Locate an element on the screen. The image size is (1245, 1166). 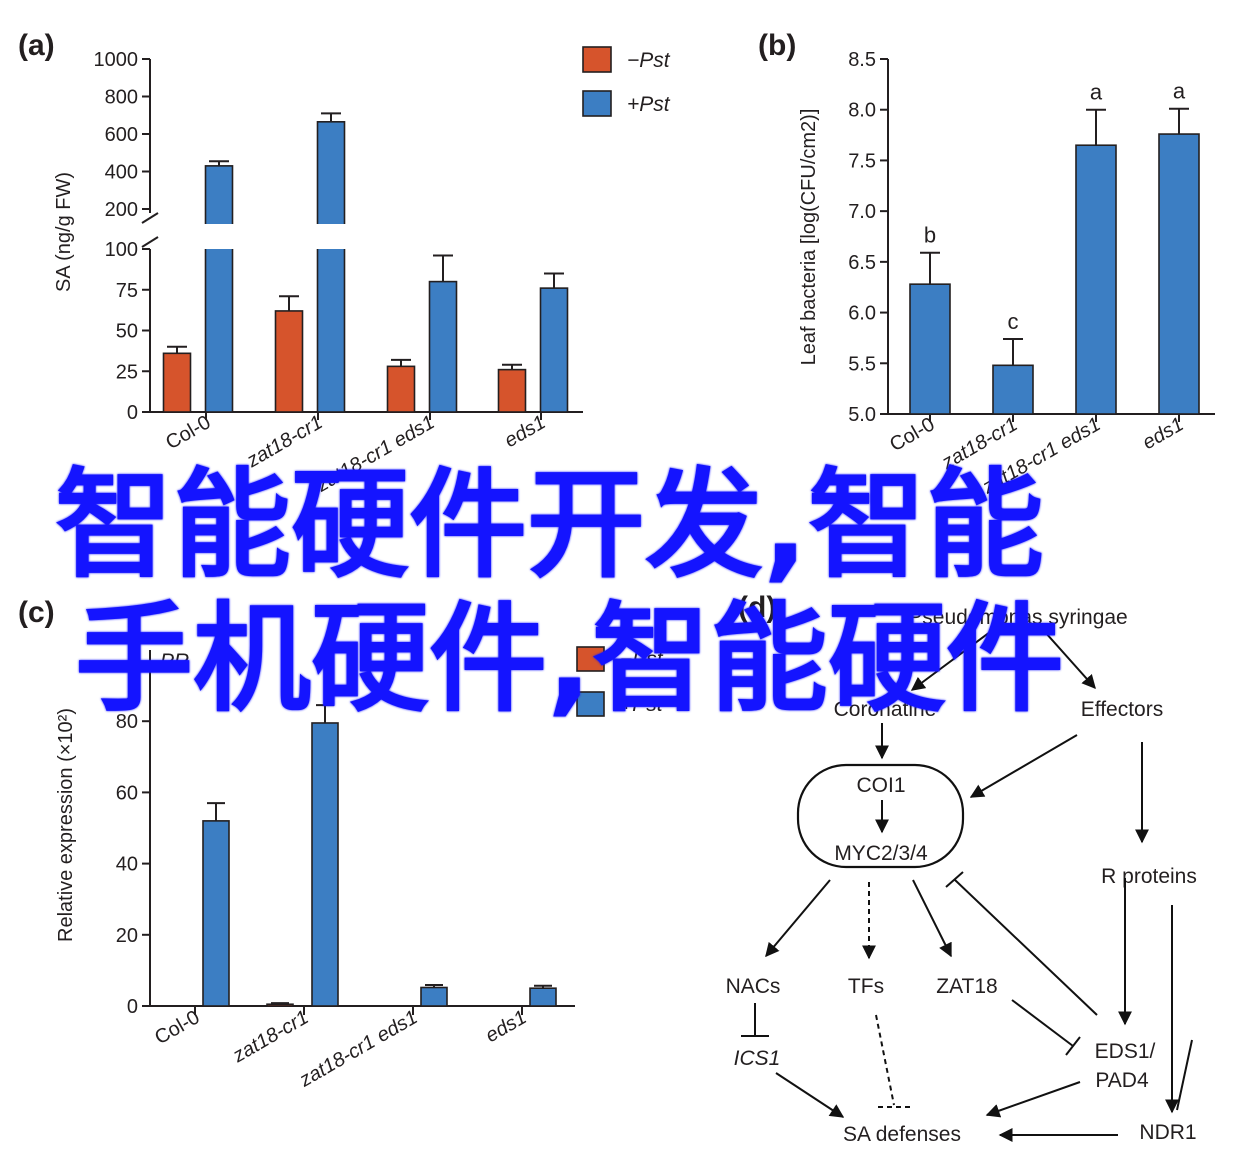
node-effectors: Effectors is located at coordinates (1122, 709).